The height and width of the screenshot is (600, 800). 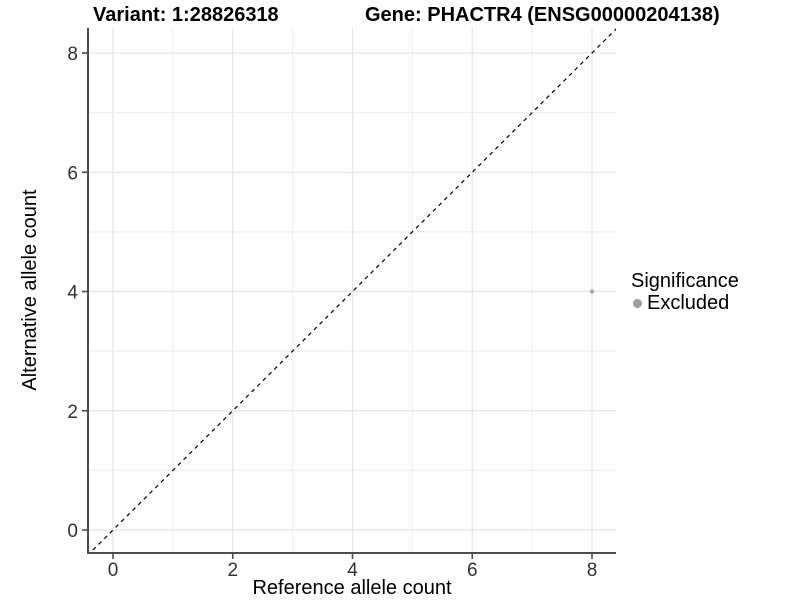 What do you see at coordinates (542, 15) in the screenshot?
I see `plot-title-gene: Gene: PHACTR4 (ENSG00000204138)` at bounding box center [542, 15].